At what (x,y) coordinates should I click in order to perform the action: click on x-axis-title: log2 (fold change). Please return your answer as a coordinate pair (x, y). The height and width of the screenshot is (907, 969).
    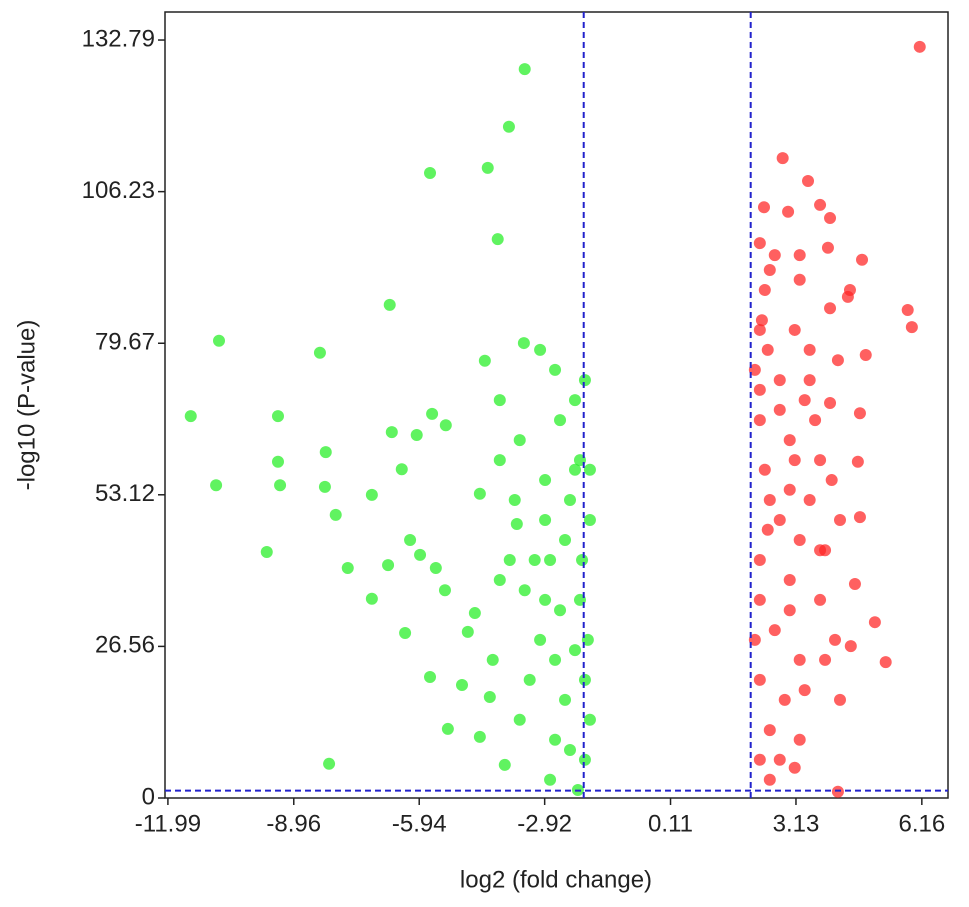
    Looking at the image, I should click on (556, 879).